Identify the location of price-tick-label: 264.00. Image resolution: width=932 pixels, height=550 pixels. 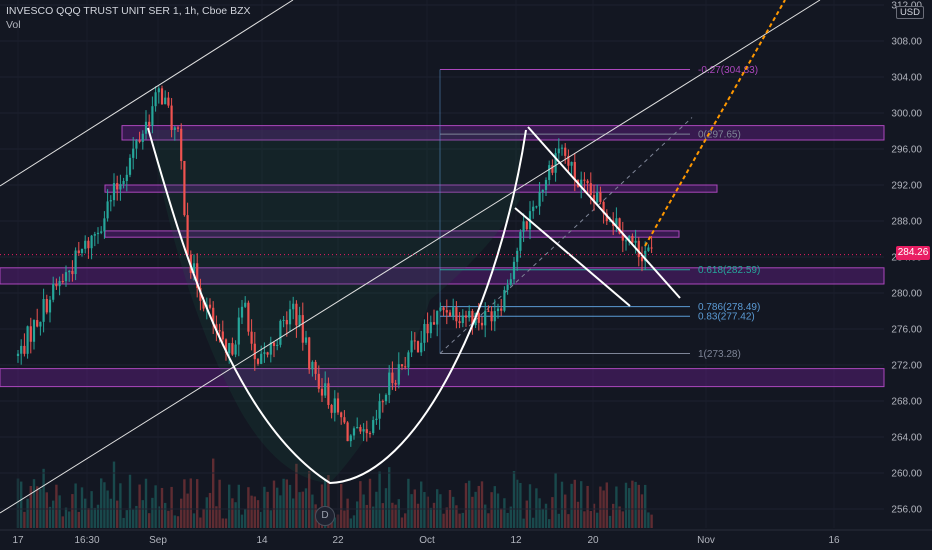
(906, 438).